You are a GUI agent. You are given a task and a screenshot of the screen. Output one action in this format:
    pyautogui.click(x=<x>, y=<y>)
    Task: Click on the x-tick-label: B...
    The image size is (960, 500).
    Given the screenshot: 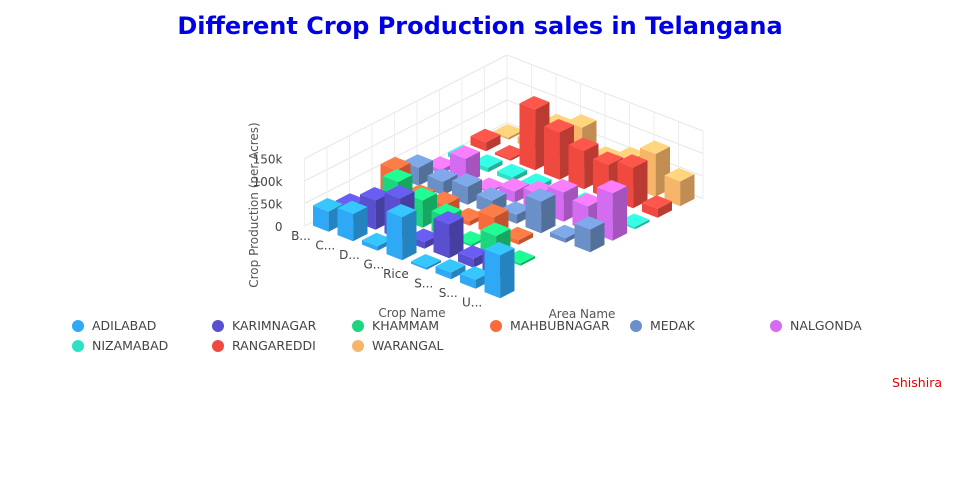 What is the action you would take?
    pyautogui.click(x=301, y=236)
    